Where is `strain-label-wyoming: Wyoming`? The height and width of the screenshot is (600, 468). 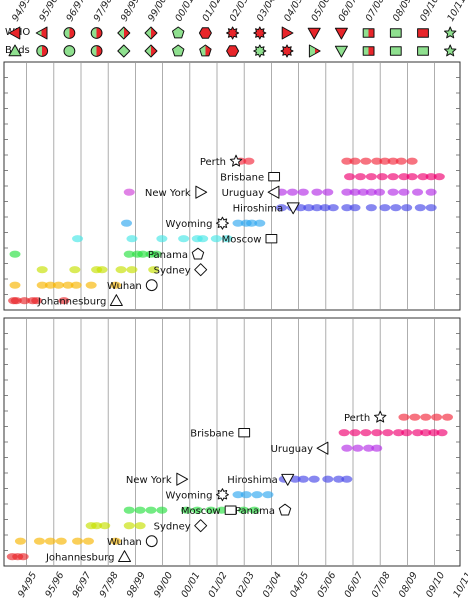
strain-label-wyoming: Wyoming is located at coordinates (188, 224).